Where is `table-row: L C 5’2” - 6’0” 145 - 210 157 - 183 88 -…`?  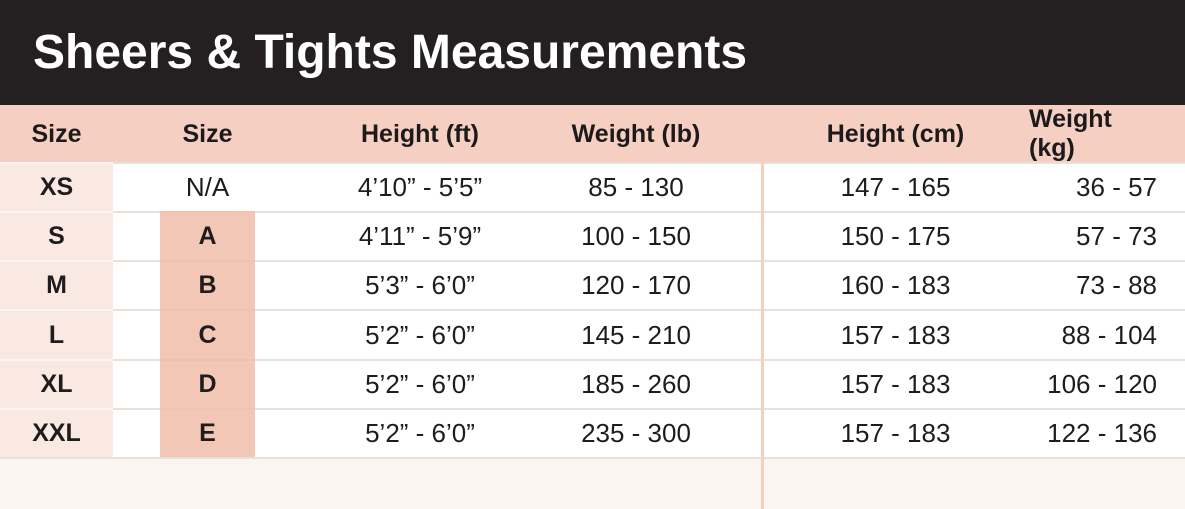 table-row: L C 5’2” - 6’0” 145 - 210 157 - 183 88 -… is located at coordinates (592, 334).